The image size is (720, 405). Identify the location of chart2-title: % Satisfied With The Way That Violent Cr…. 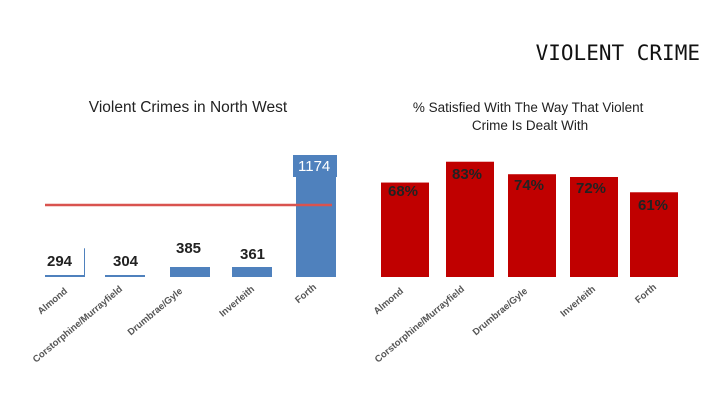
(530, 116).